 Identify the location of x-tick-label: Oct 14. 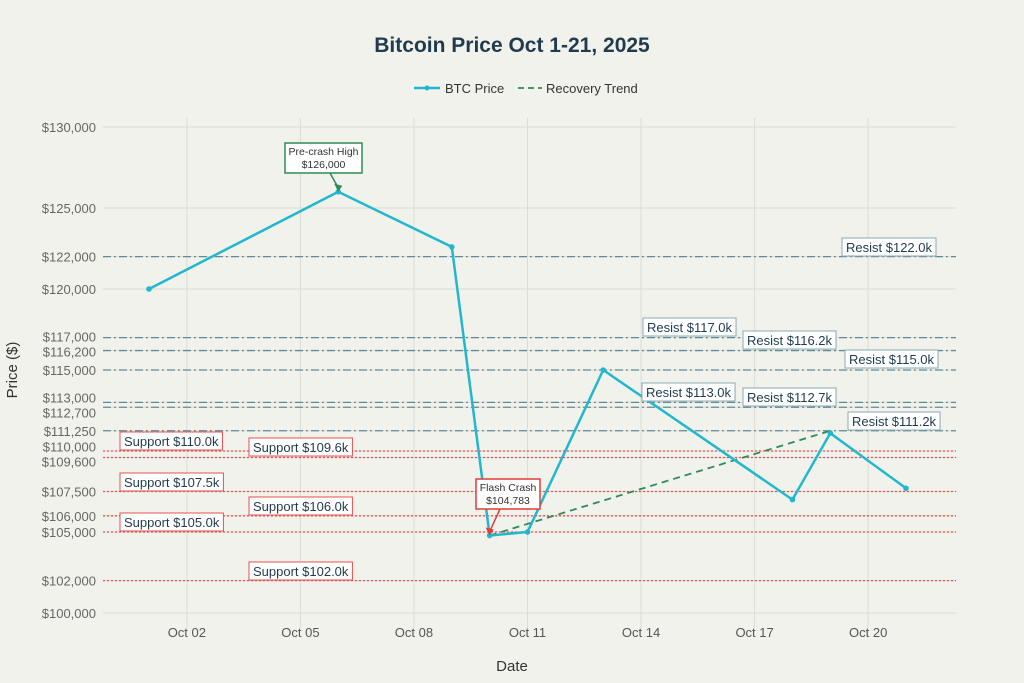
(641, 632).